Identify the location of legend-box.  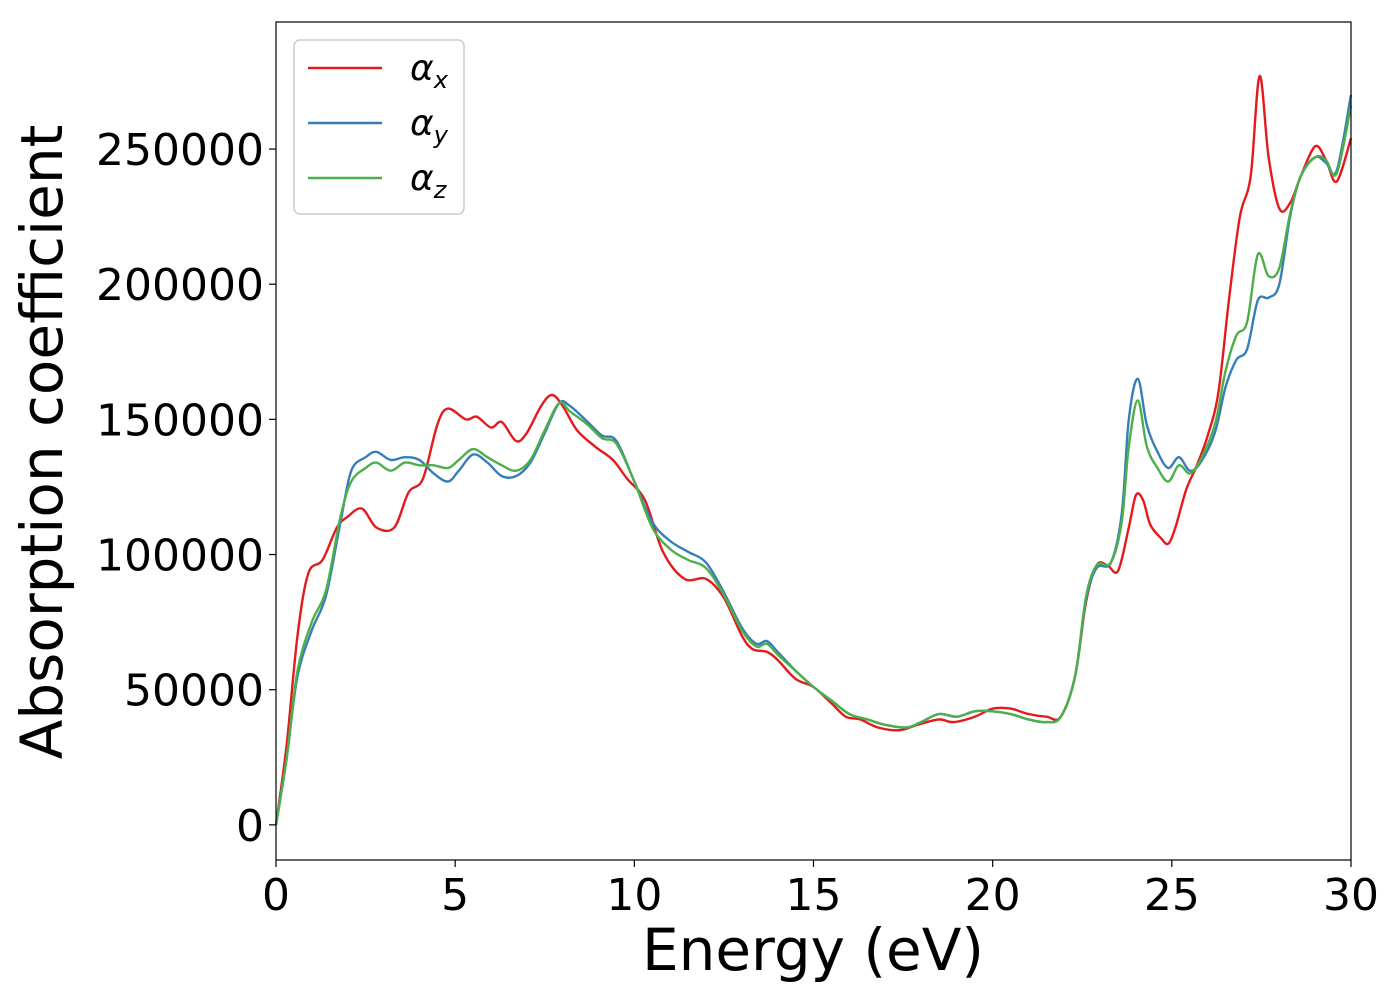
(379, 127).